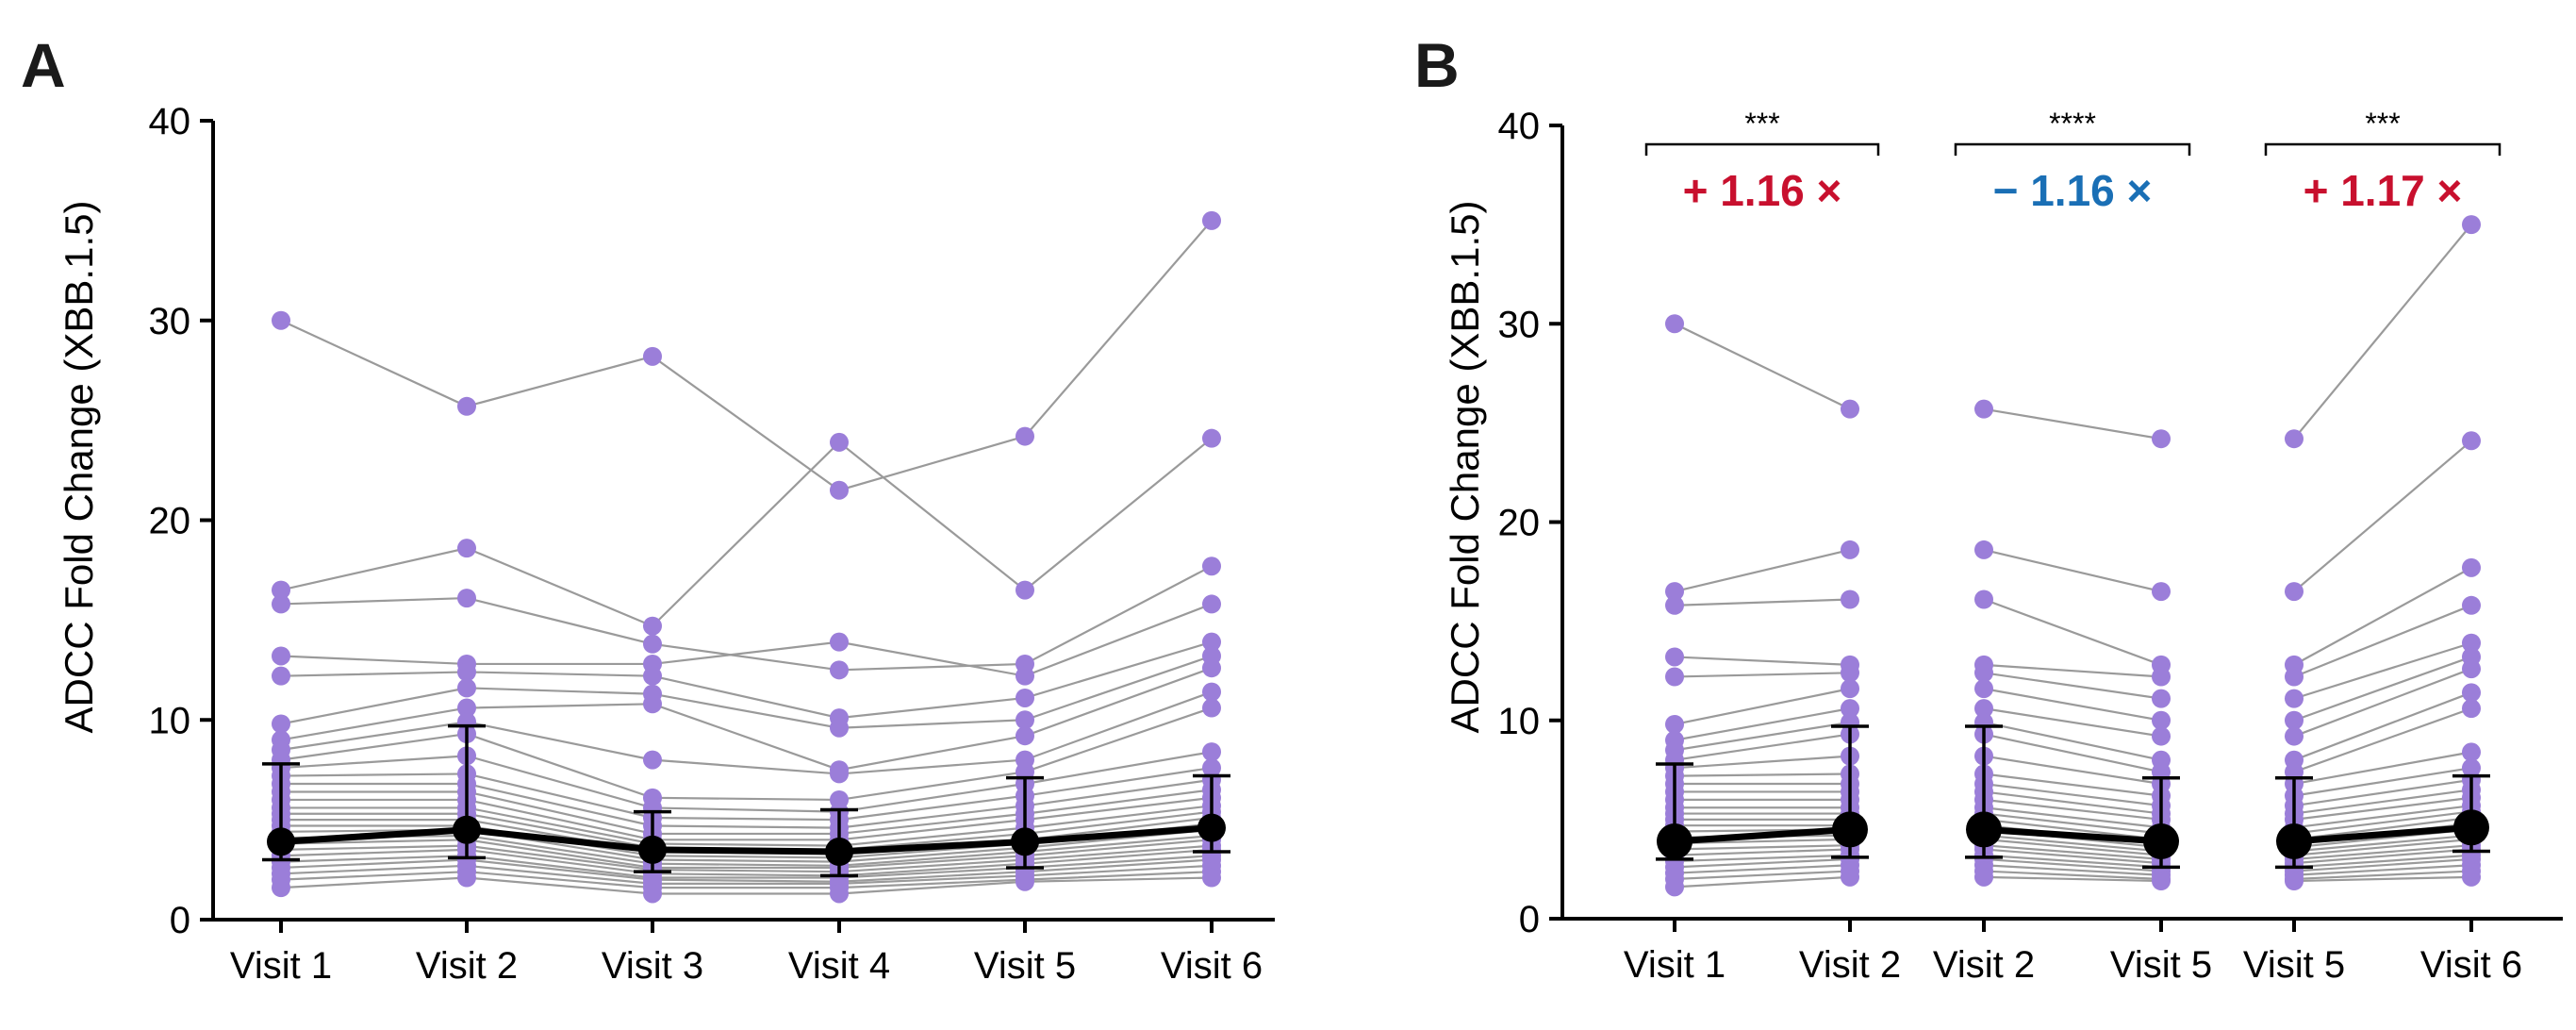 Image resolution: width=2576 pixels, height=1030 pixels. Describe the element at coordinates (652, 966) in the screenshot. I see `panel-a-x-tick-label: Visit 3` at that location.